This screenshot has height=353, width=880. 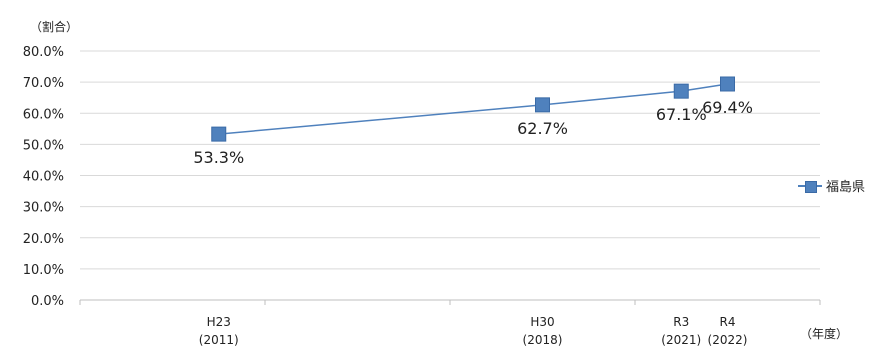 I want to click on y-axis-label: （割合）, so click(x=54, y=27).